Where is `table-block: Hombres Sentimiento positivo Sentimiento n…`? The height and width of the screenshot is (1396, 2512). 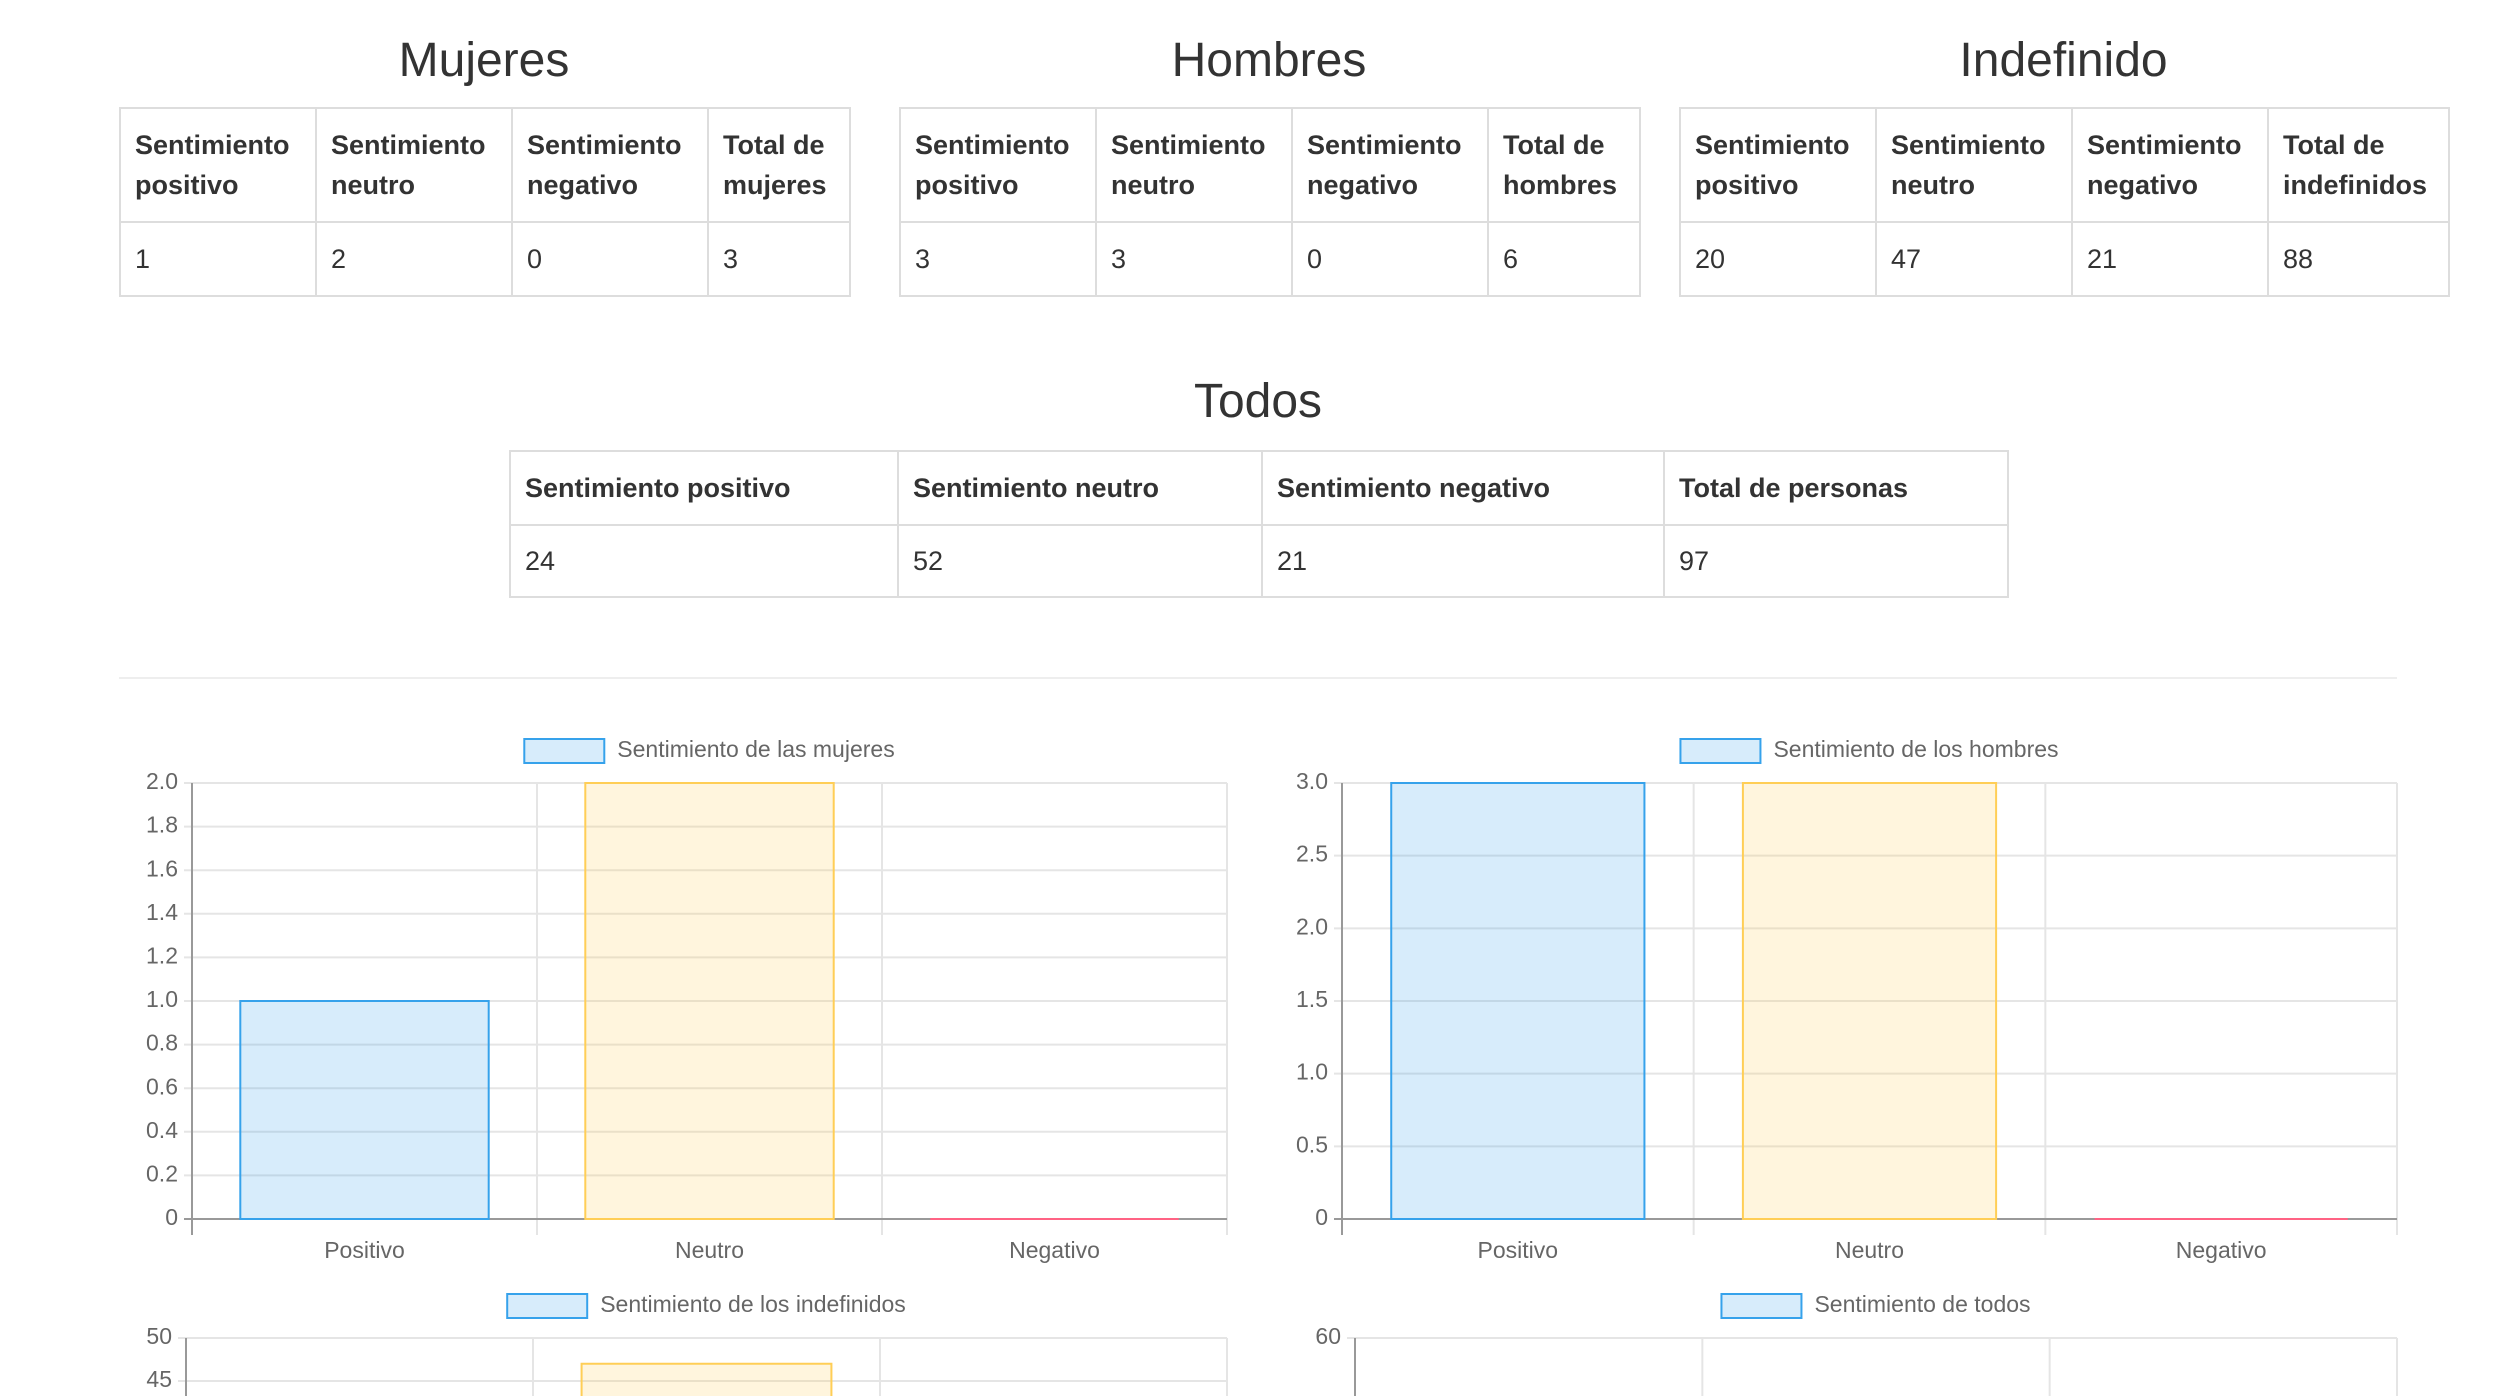 table-block: Hombres Sentimiento positivo Sentimiento n… is located at coordinates (1270, 148).